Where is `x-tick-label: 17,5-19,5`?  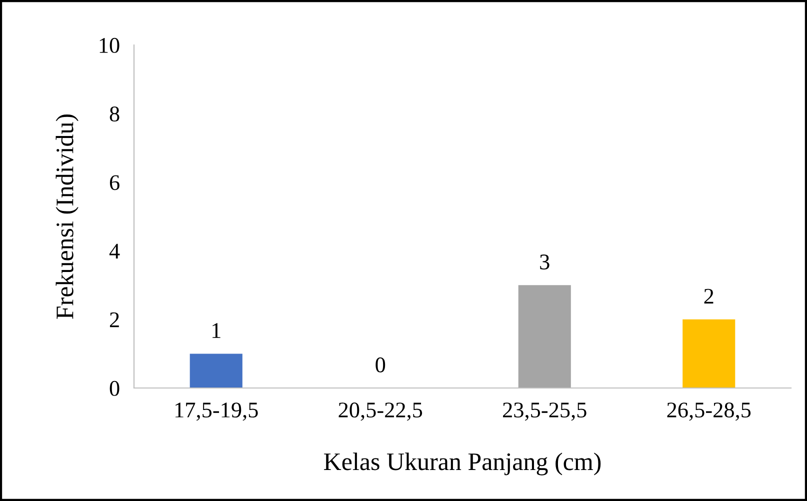
x-tick-label: 17,5-19,5 is located at coordinates (216, 411).